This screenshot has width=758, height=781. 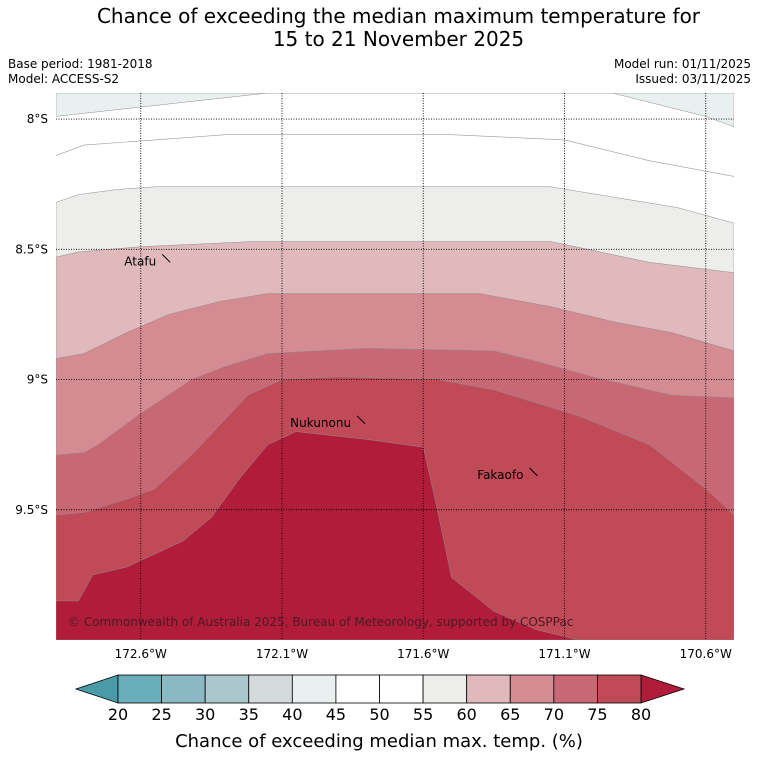 What do you see at coordinates (292, 714) in the screenshot?
I see `colorbar-tick-label: 40` at bounding box center [292, 714].